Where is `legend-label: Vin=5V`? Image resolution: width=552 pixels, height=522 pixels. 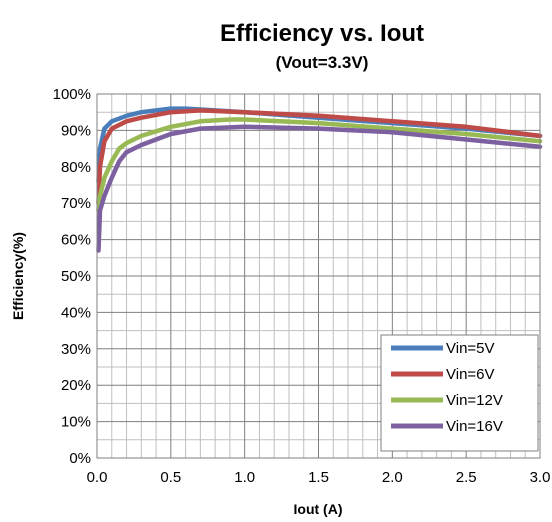 legend-label: Vin=5V is located at coordinates (470, 348).